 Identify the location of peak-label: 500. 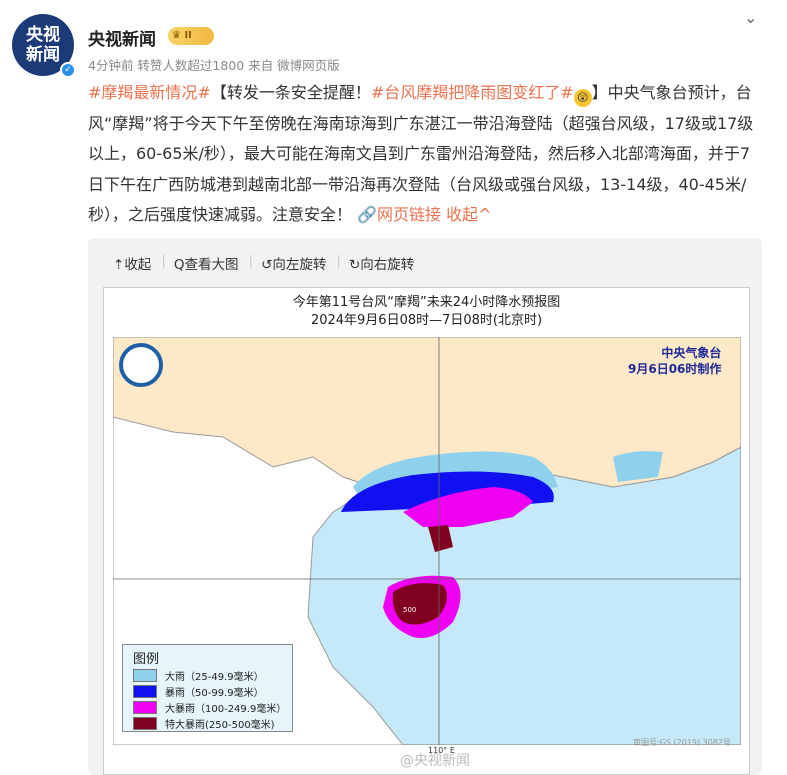
(409, 610).